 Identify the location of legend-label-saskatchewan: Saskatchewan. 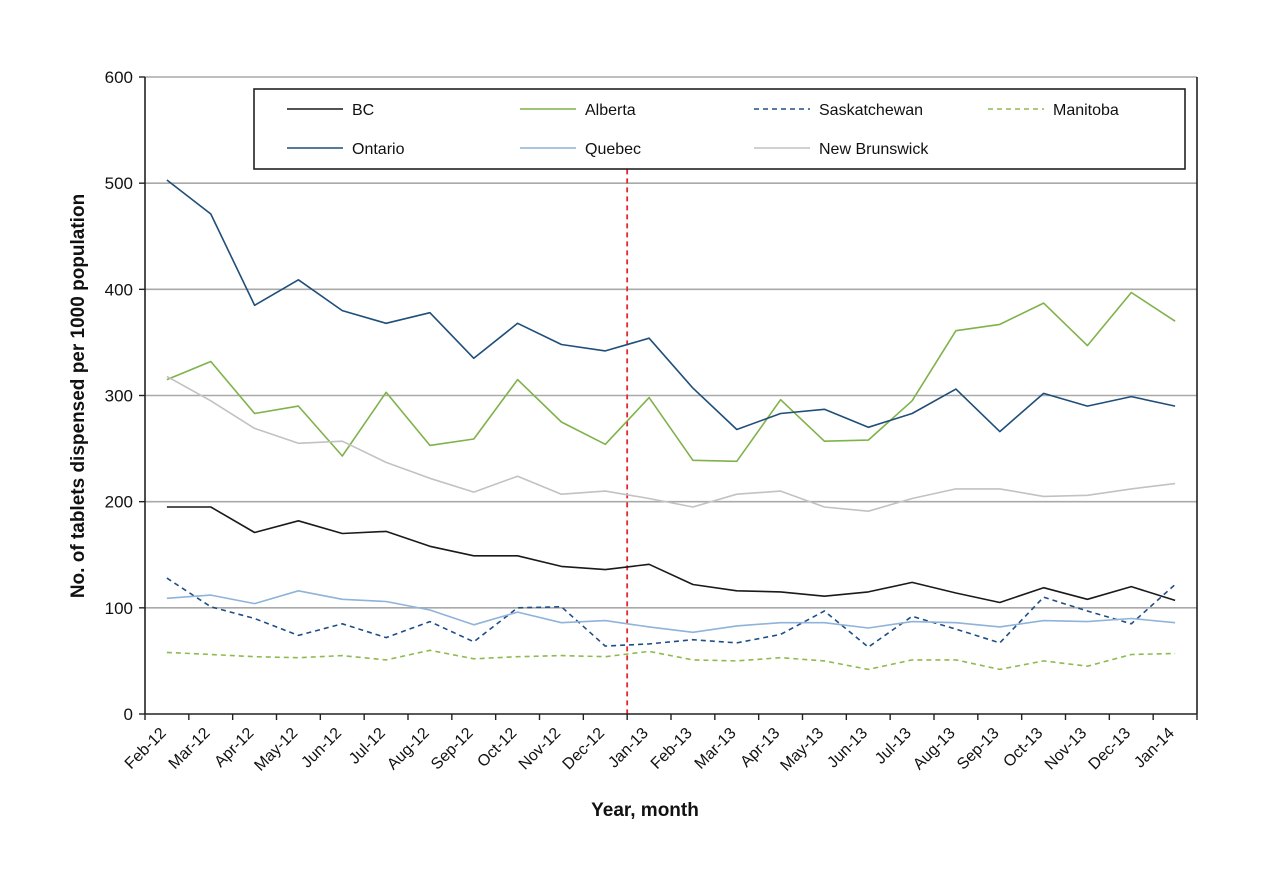
(871, 110).